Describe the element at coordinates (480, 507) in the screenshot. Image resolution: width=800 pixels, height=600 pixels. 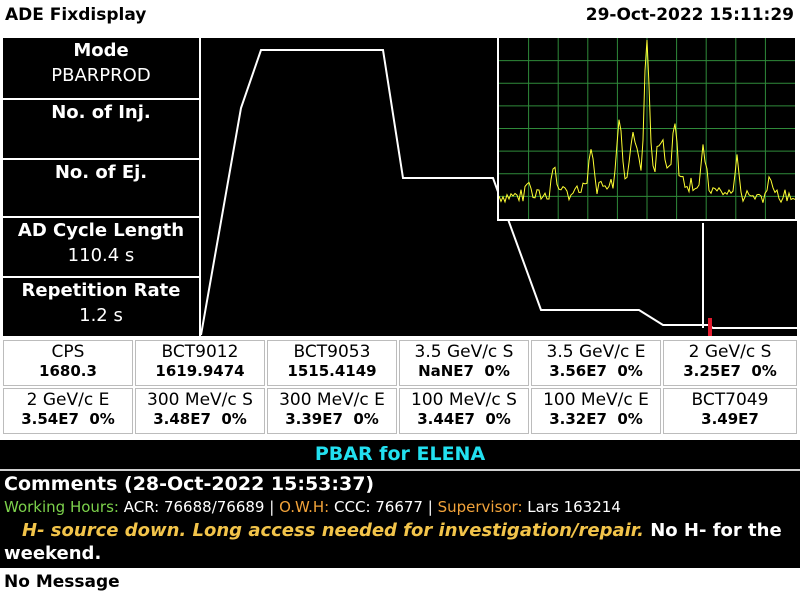
I see `supervisor-label: Supervisor:` at that location.